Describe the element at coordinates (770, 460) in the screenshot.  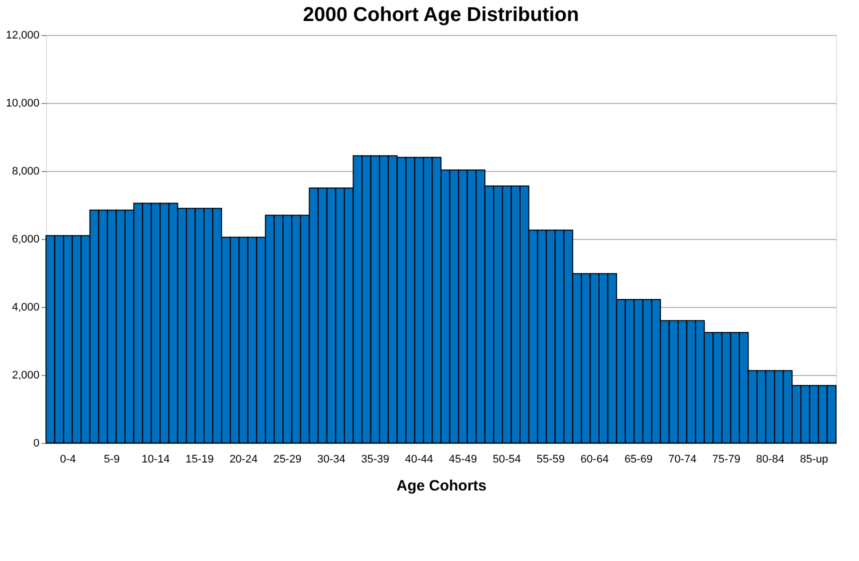
I see `x-tick-label: 80-84` at that location.